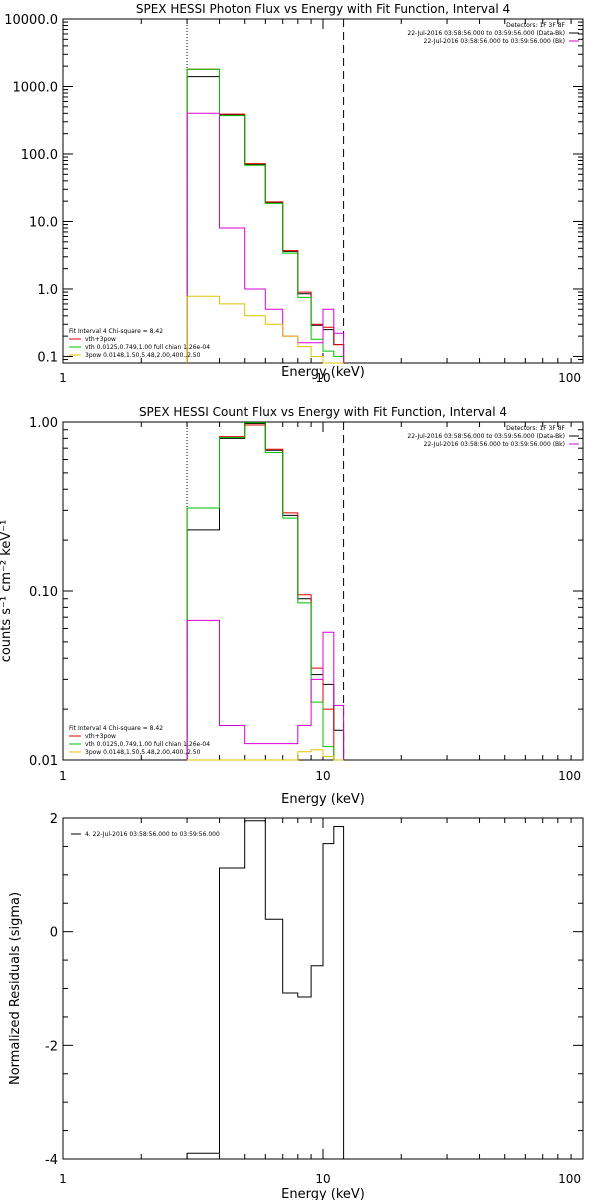 Image resolution: width=600 pixels, height=1204 pixels. What do you see at coordinates (51, 1046) in the screenshot?
I see `y-tick-label: -2` at bounding box center [51, 1046].